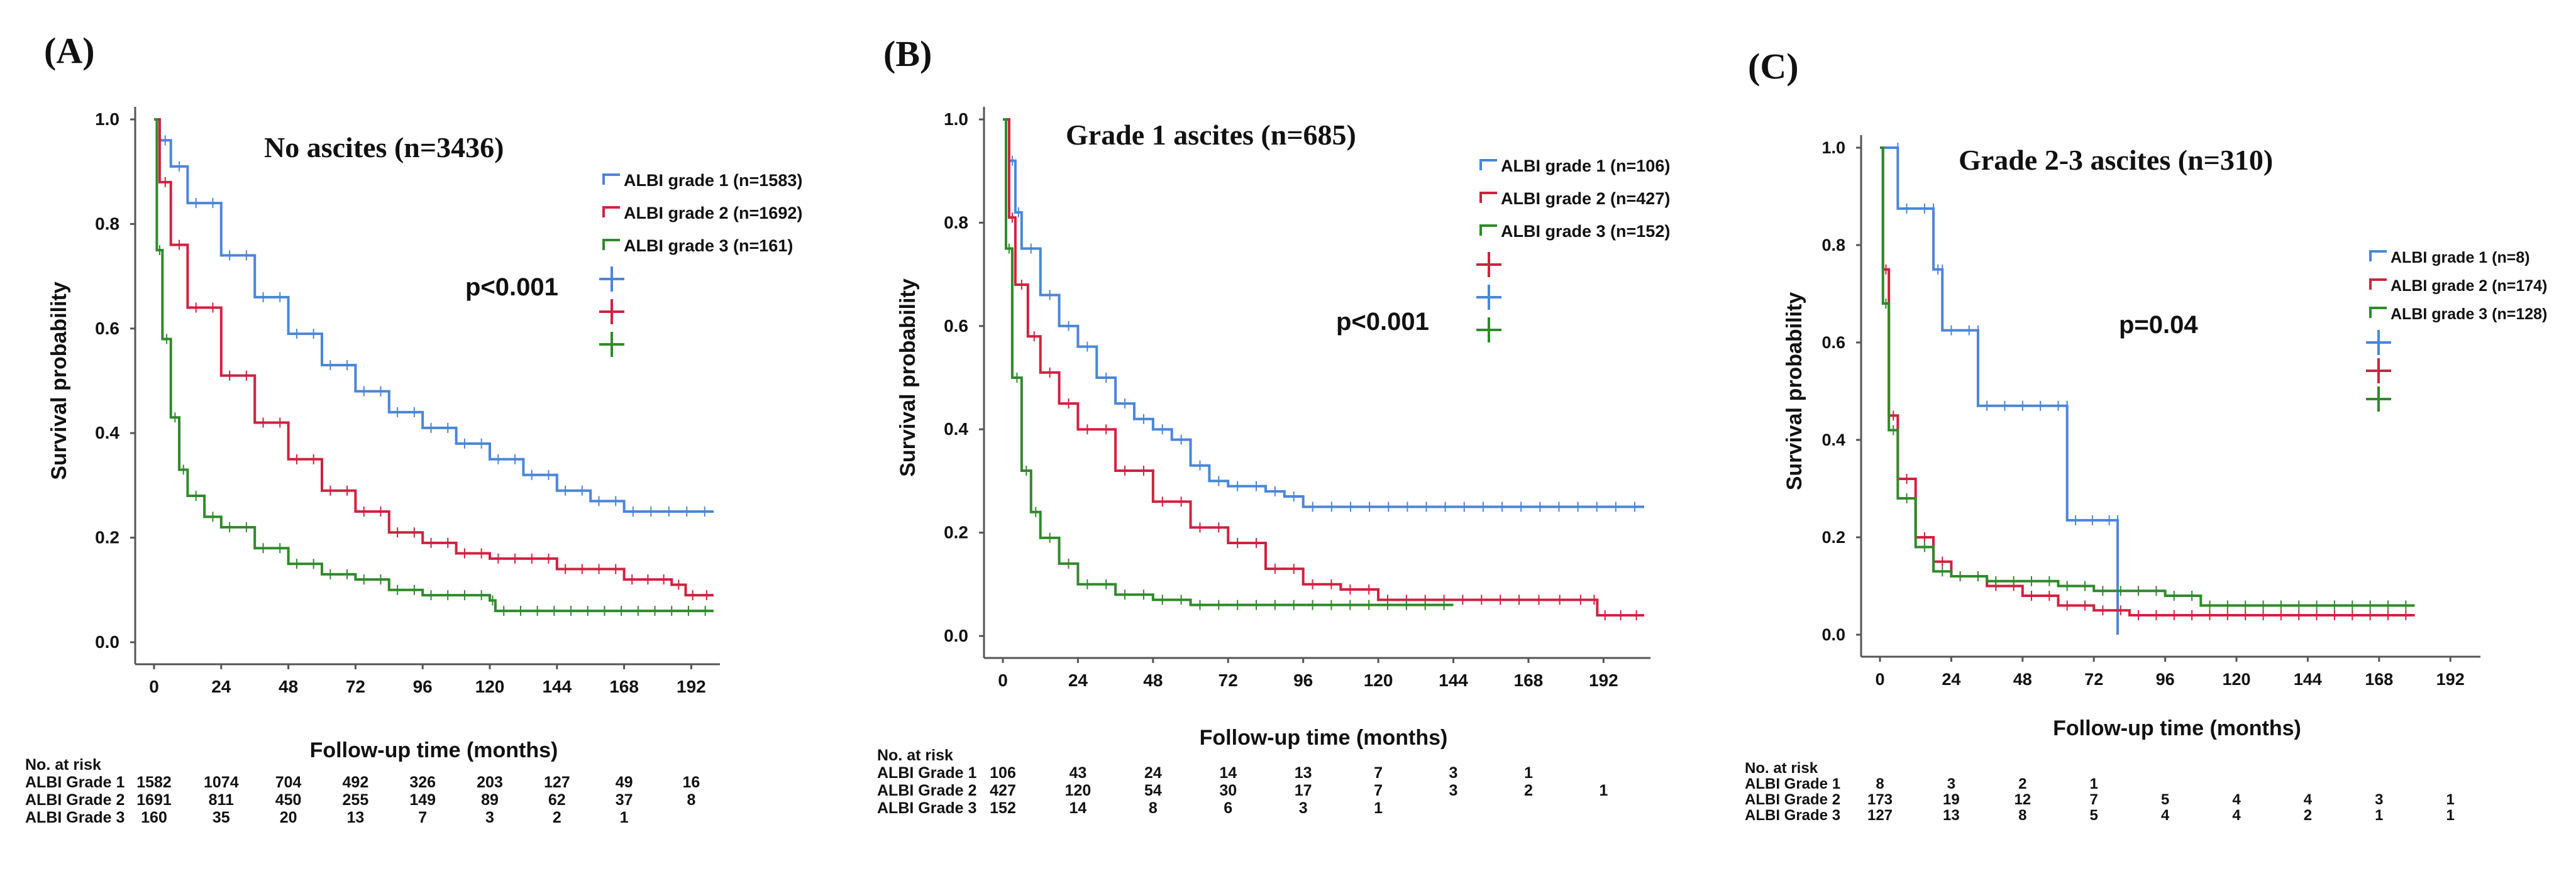 This screenshot has height=871, width=2576. I want to click on p-value: p=0.04, so click(2158, 325).